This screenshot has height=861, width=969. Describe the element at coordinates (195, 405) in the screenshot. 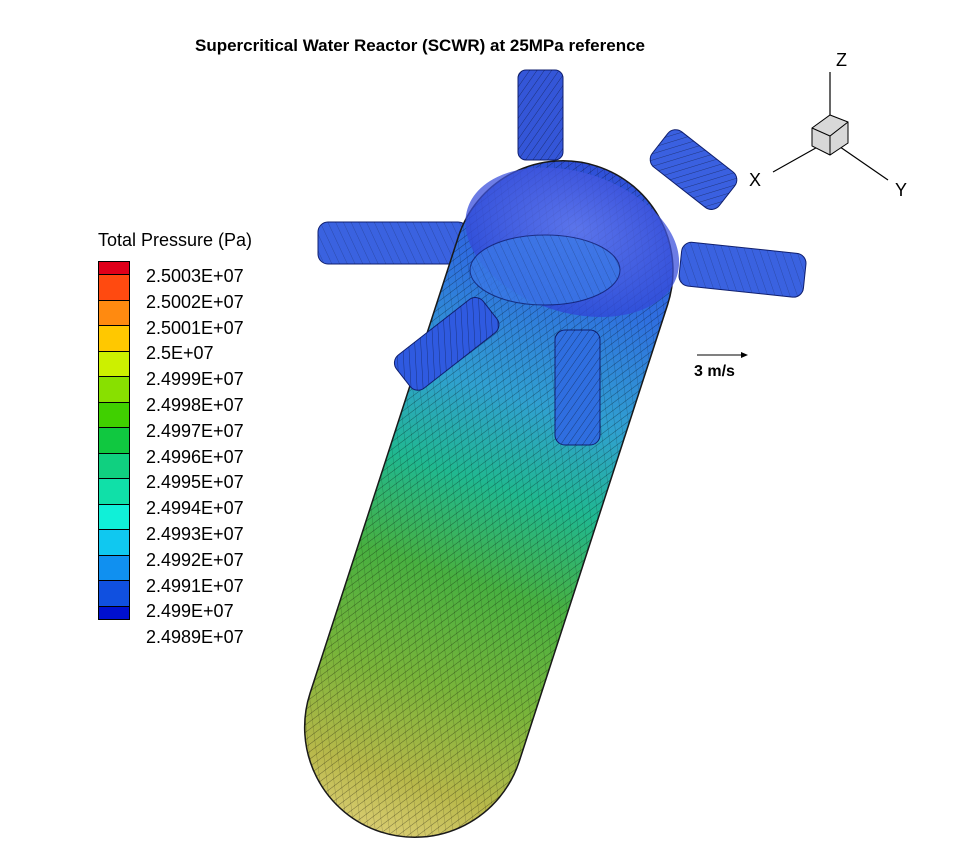

I see `legend-level-label: 2.4998E+07` at that location.